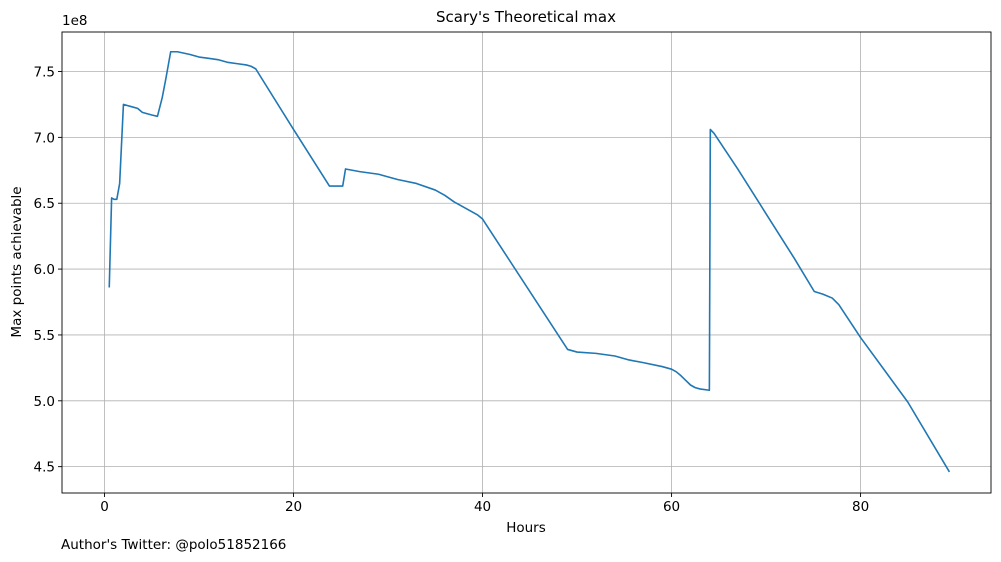 The image size is (1001, 562). What do you see at coordinates (44, 270) in the screenshot?
I see `y-tick-label: 6.0` at bounding box center [44, 270].